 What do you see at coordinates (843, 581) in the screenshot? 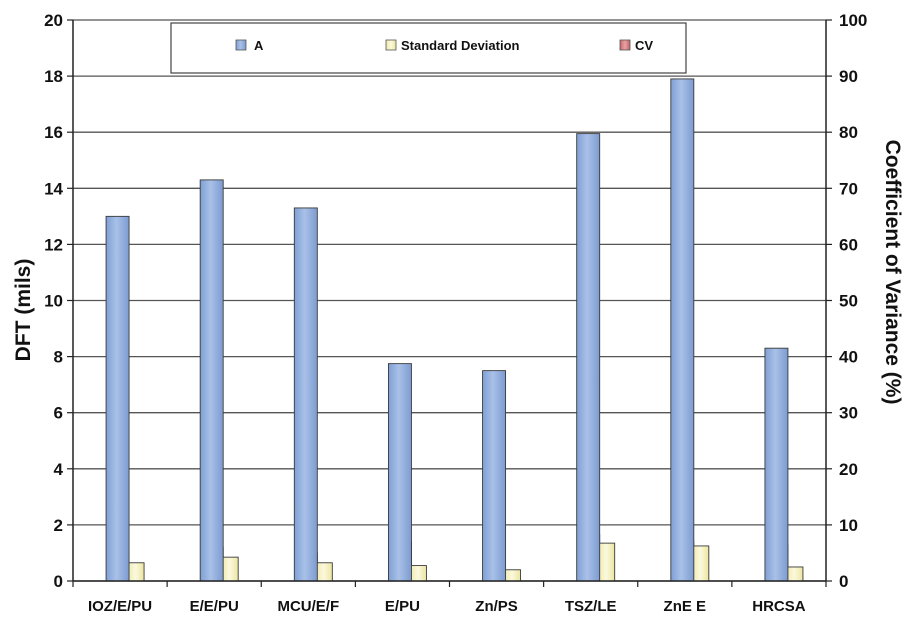
I see `y2-tick-label: 0` at bounding box center [843, 581].